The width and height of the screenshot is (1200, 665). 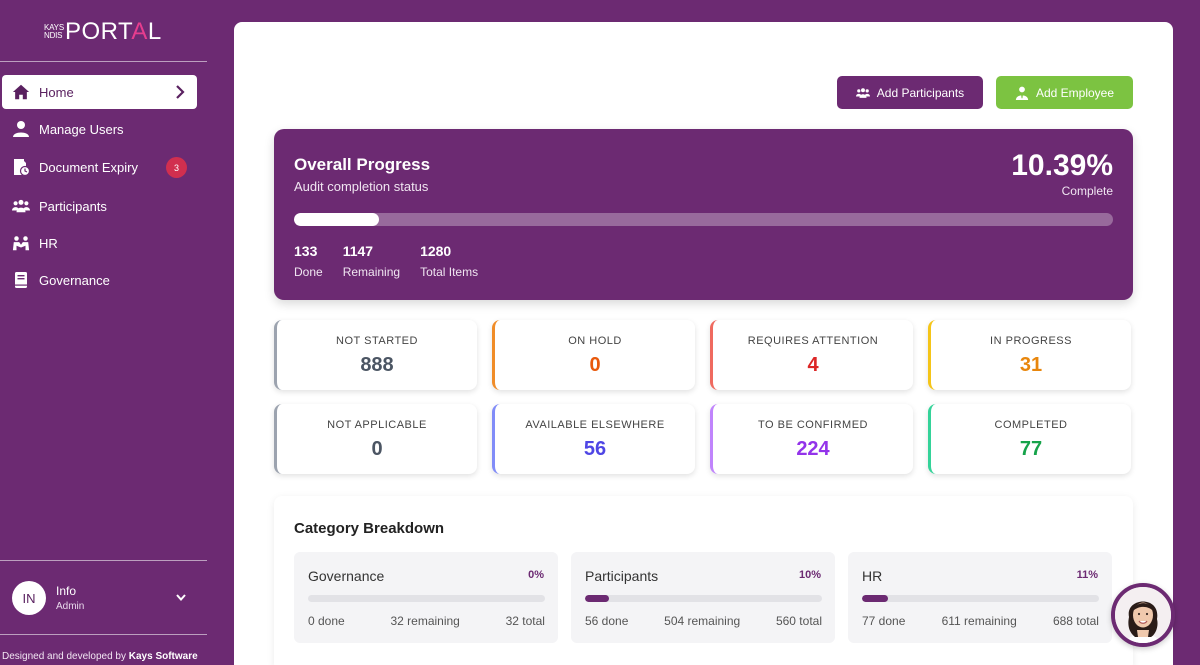 What do you see at coordinates (154, 31) in the screenshot?
I see `logo-wordmark-post: L` at bounding box center [154, 31].